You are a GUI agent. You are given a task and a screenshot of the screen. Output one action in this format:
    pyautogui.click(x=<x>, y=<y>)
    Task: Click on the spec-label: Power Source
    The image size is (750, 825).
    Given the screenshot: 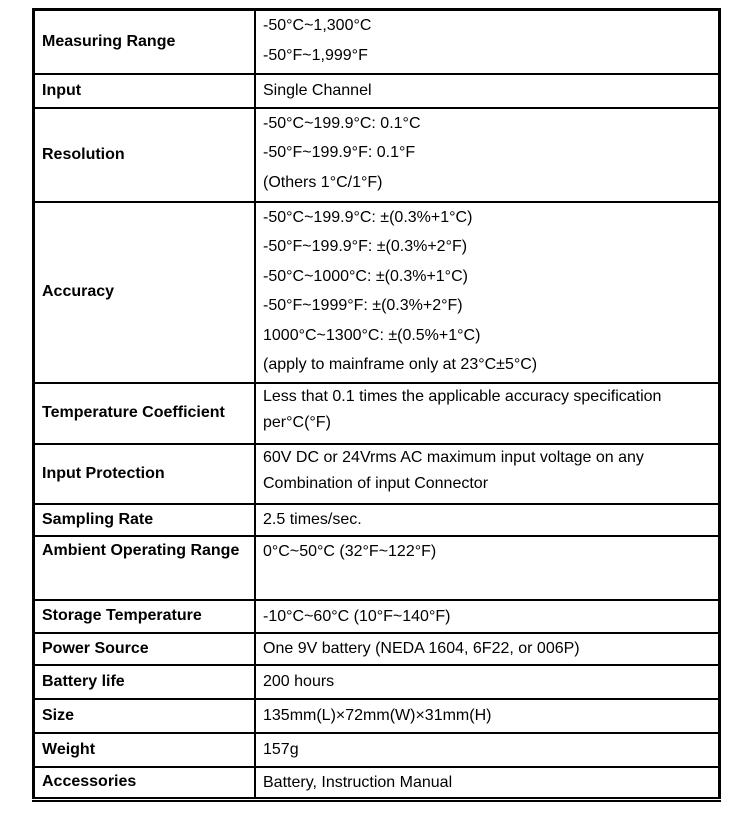 What is the action you would take?
    pyautogui.click(x=144, y=648)
    